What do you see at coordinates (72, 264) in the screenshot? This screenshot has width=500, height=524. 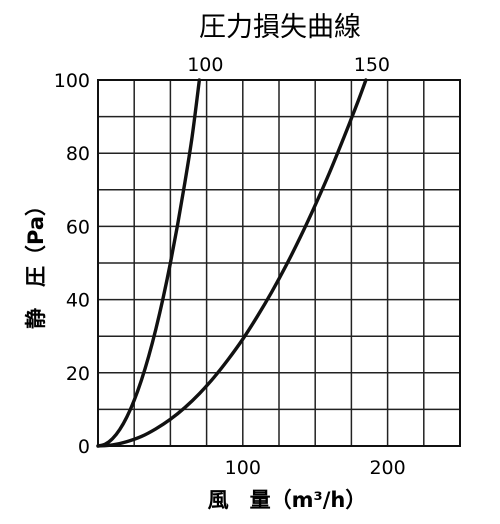 I see `y-tick-labels: 0 20 40 60 80 100` at bounding box center [72, 264].